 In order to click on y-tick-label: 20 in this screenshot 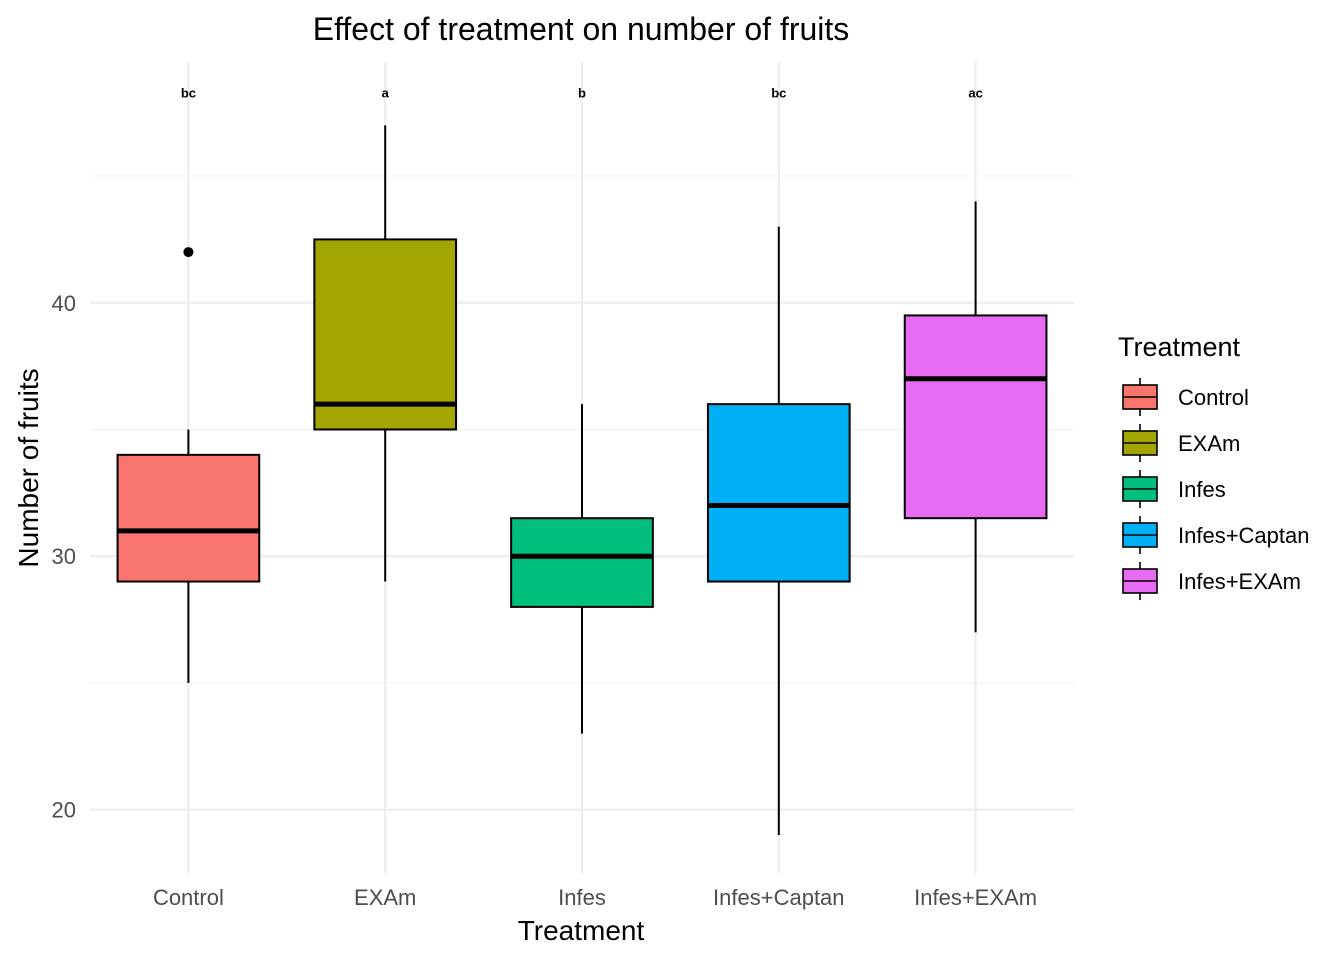, I will do `click(64, 810)`.